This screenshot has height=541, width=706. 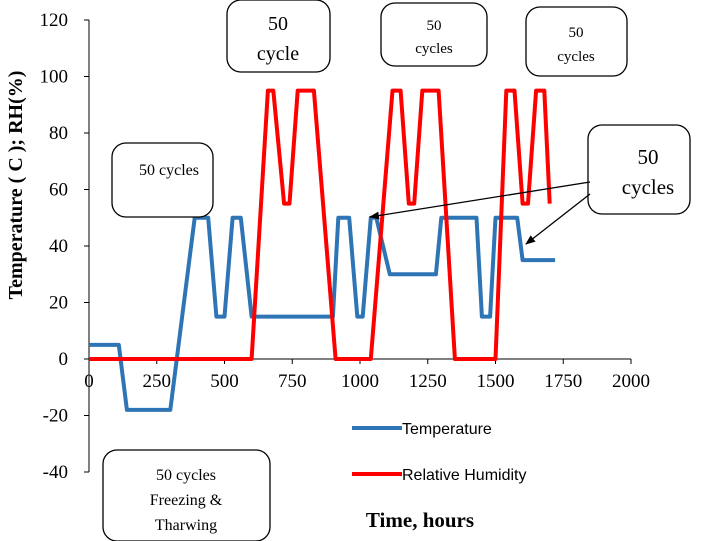 What do you see at coordinates (64, 359) in the screenshot?
I see `y-tick-label: 0` at bounding box center [64, 359].